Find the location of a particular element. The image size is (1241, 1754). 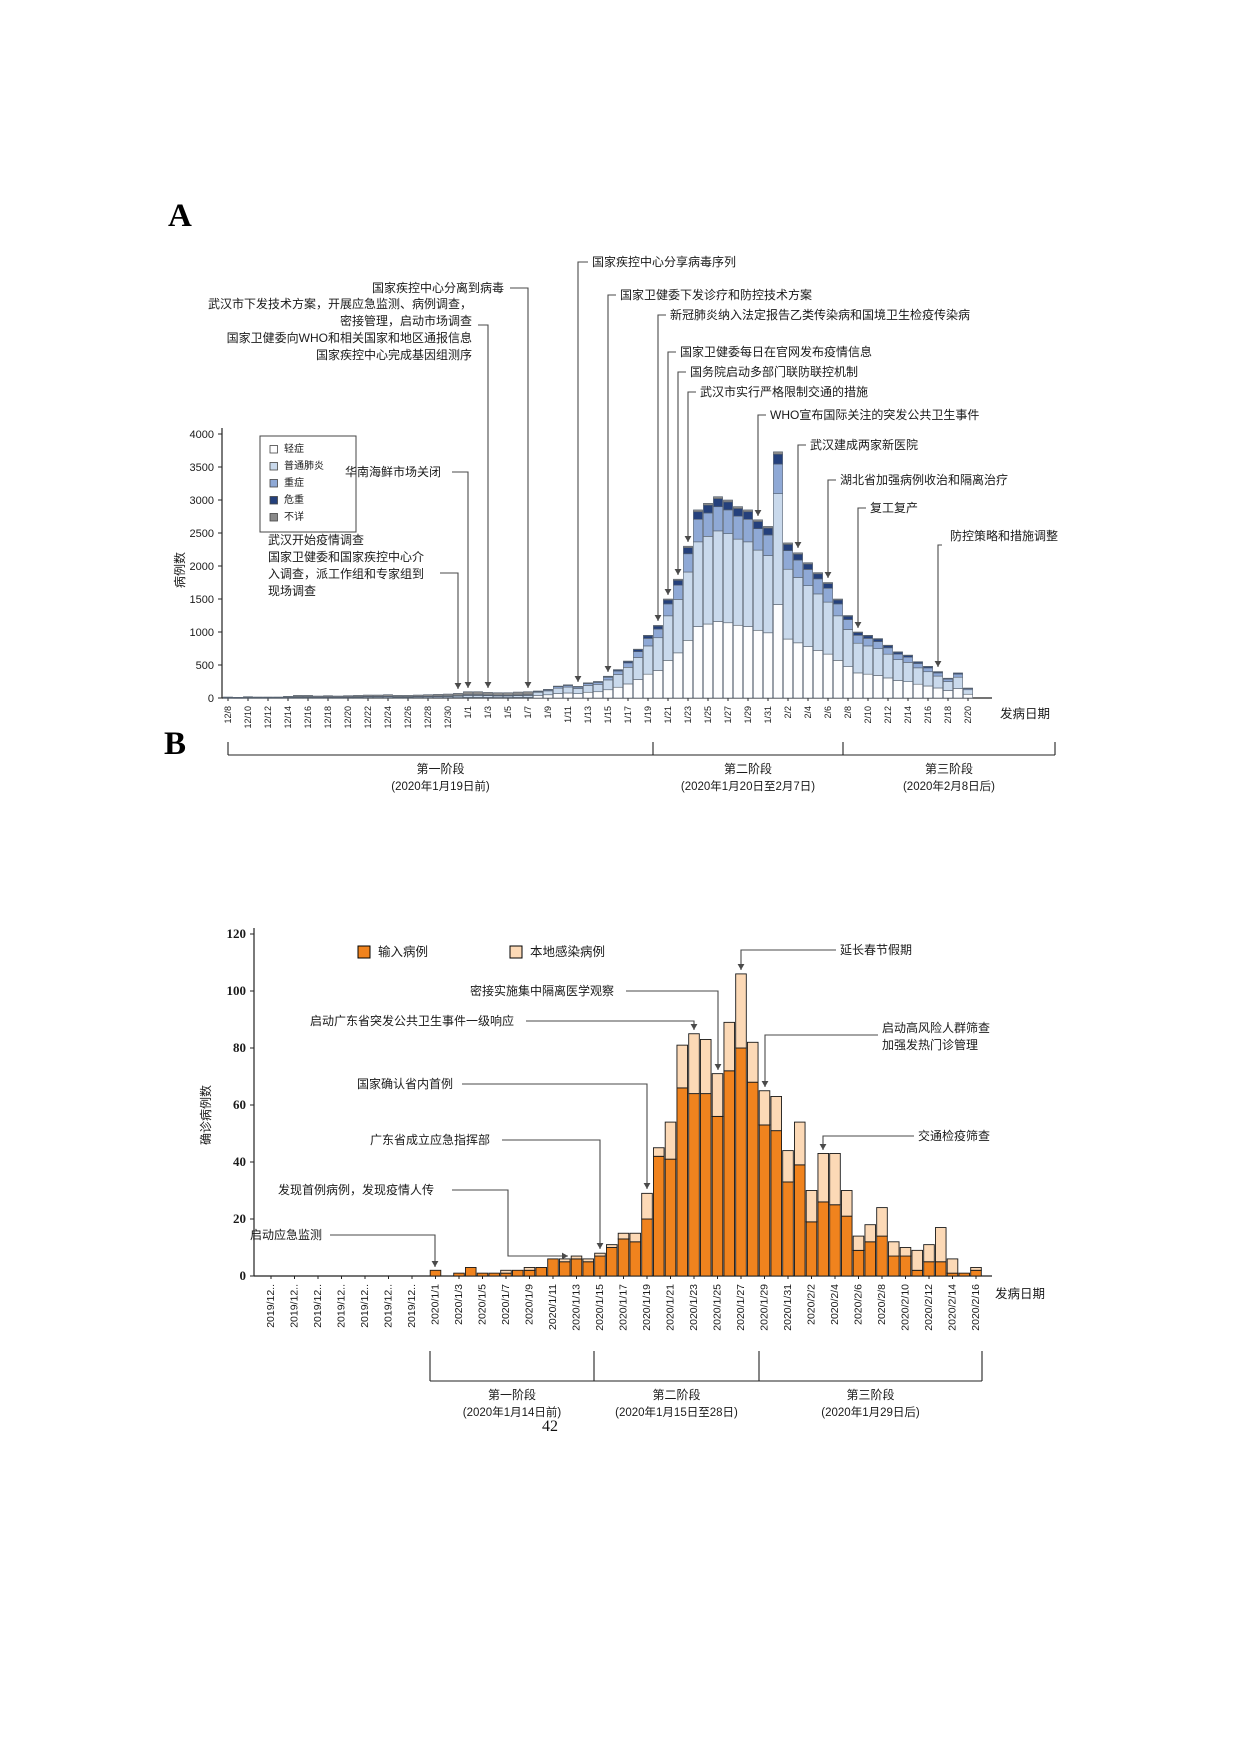

svg-text: 湖北省加强病例收治和隔离治疗 is located at coordinates (924, 479).